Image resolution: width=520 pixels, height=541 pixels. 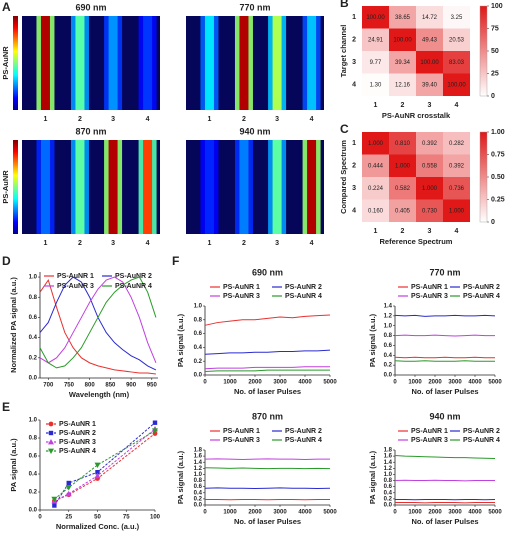 I want to click on x-tick-label: 50, so click(x=97, y=518).